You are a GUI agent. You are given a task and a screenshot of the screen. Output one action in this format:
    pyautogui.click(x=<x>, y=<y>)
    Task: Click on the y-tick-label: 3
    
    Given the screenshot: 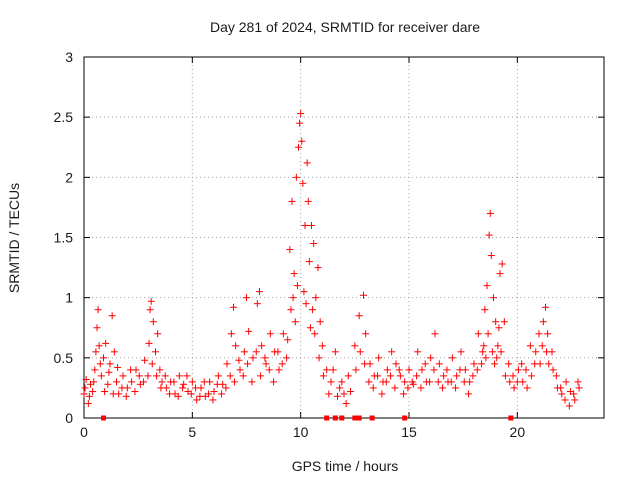 What is the action you would take?
    pyautogui.click(x=69, y=57)
    